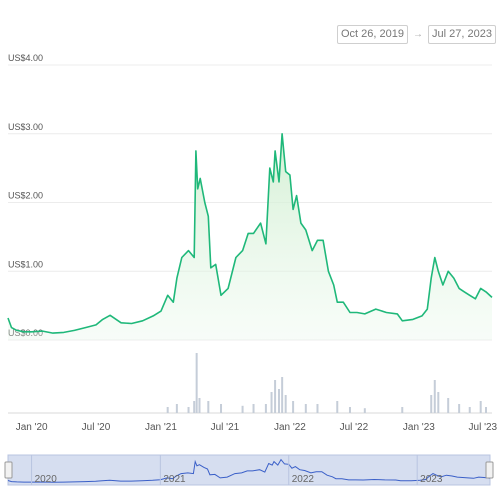  I want to click on navigator-left-handle, so click(8, 470).